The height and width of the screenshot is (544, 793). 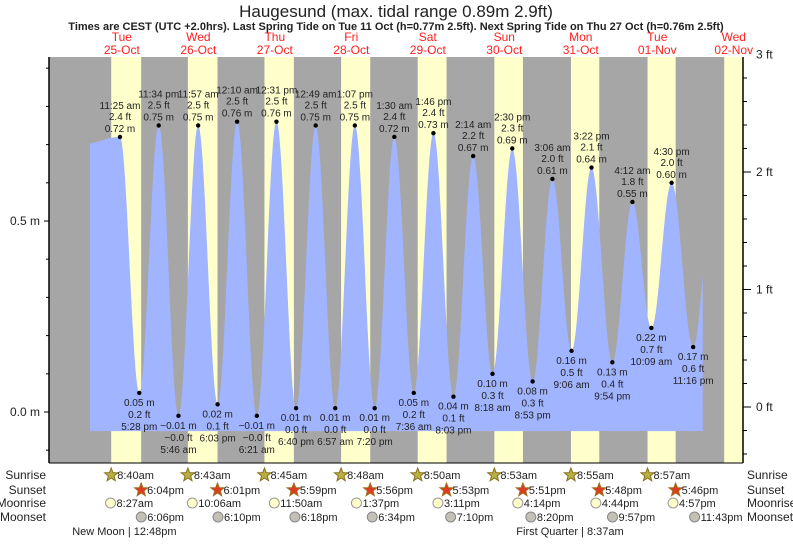 What do you see at coordinates (764, 290) in the screenshot?
I see `ft-tick-label: 1 ft` at bounding box center [764, 290].